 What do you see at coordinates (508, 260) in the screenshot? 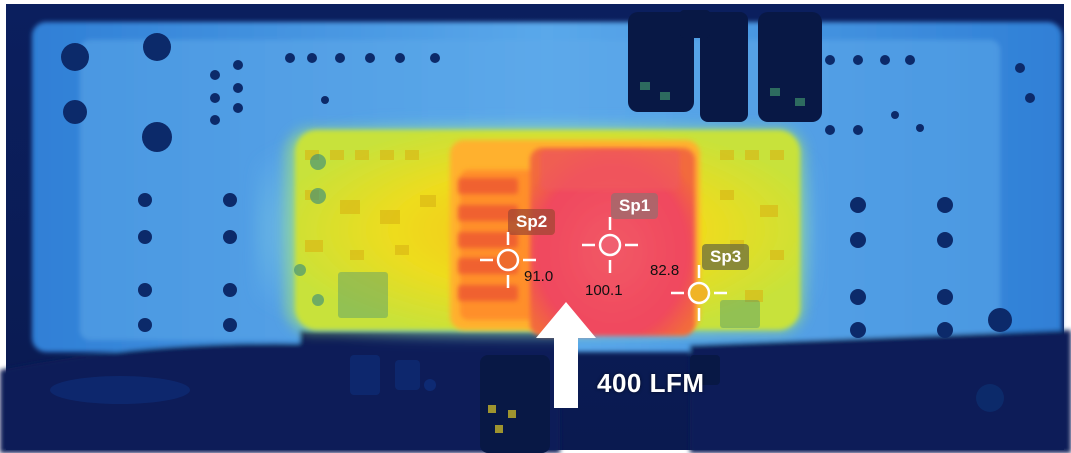
I see `spot-sp2-reticle-icon` at bounding box center [508, 260].